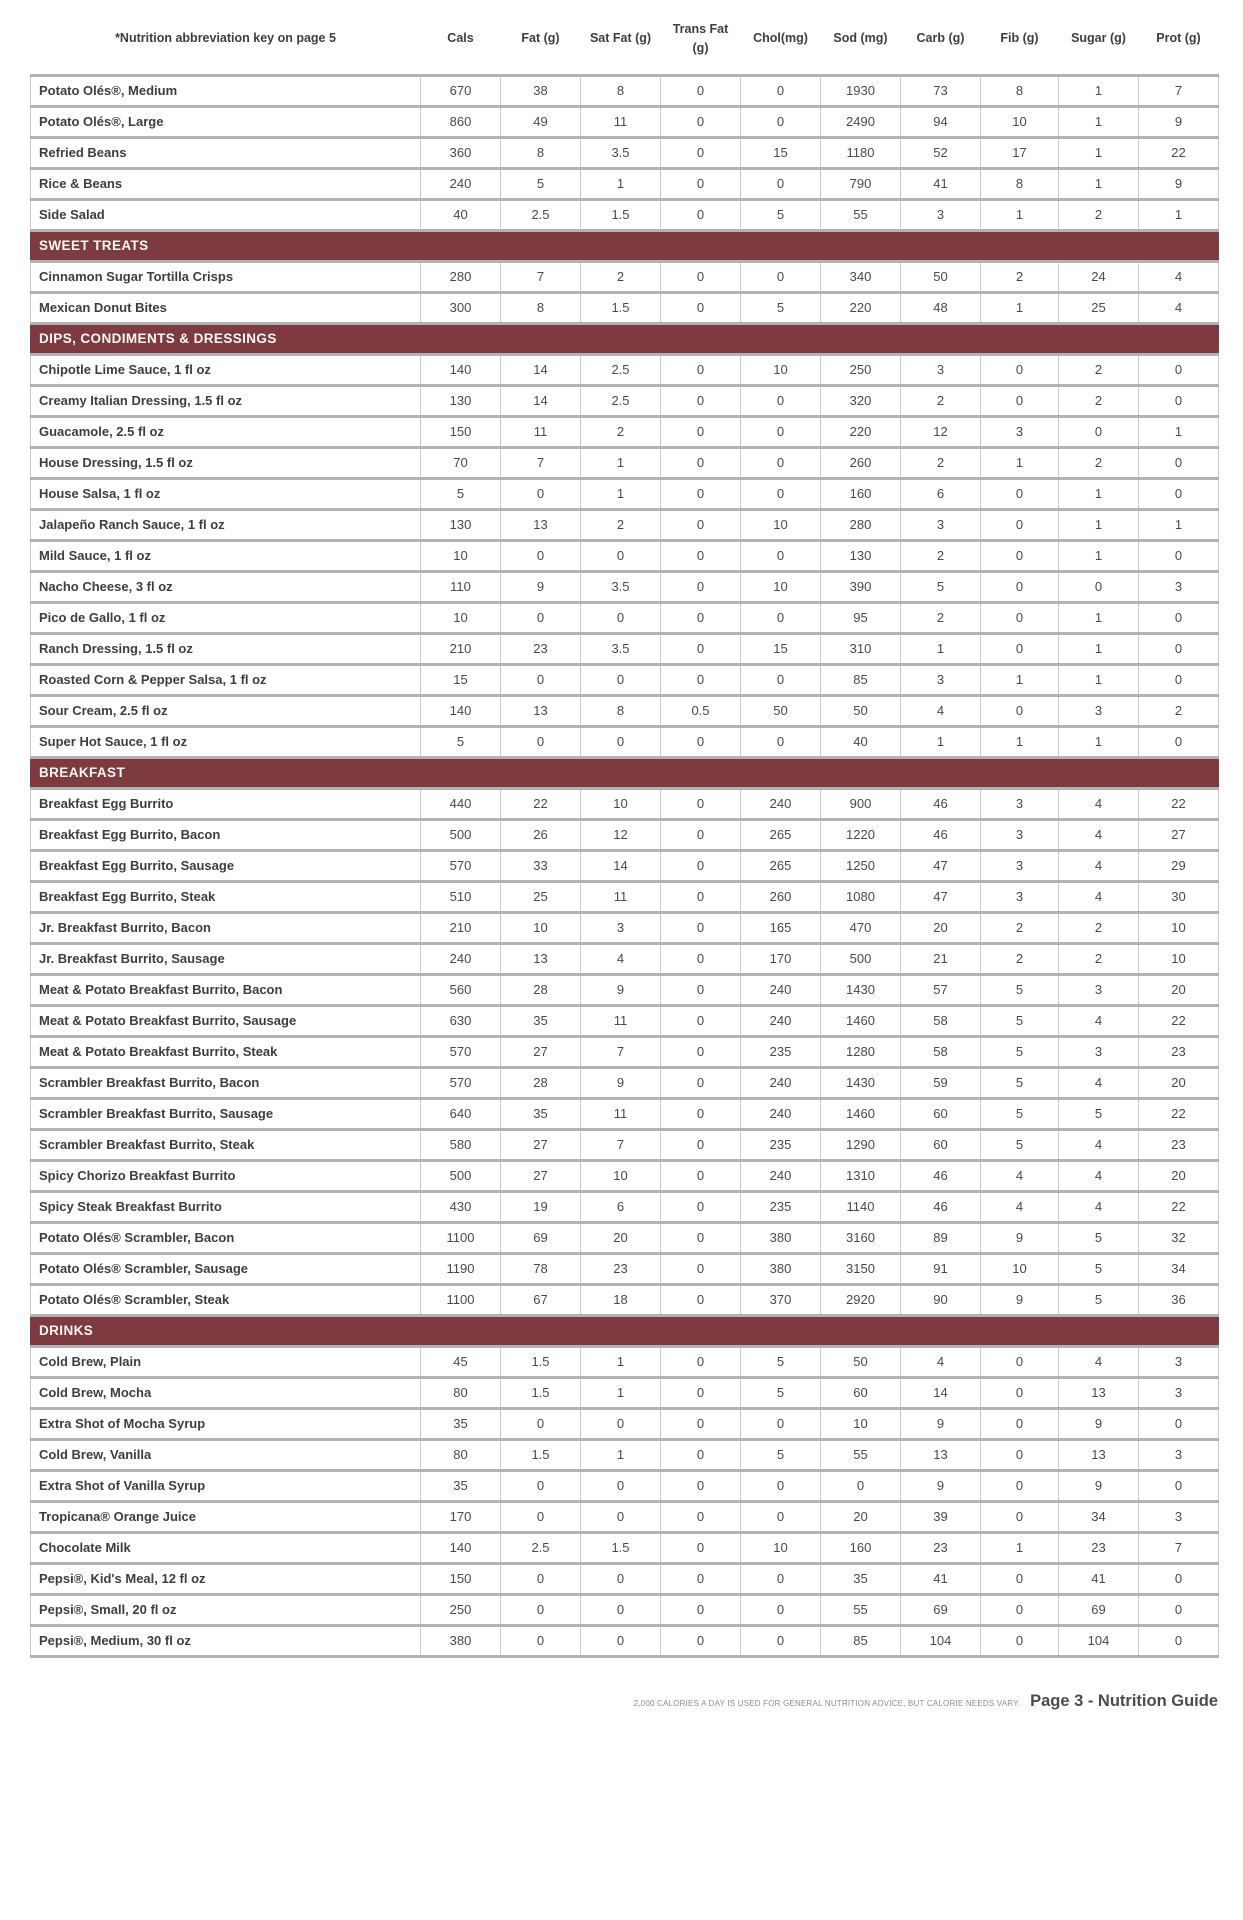 The image size is (1243, 1920). I want to click on nutrition-value: 35, so click(540, 1021).